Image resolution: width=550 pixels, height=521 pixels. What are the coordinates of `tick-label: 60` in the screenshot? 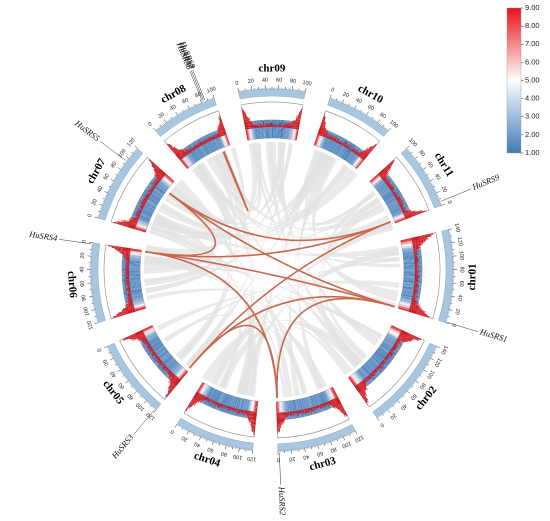 It's located at (83, 283).